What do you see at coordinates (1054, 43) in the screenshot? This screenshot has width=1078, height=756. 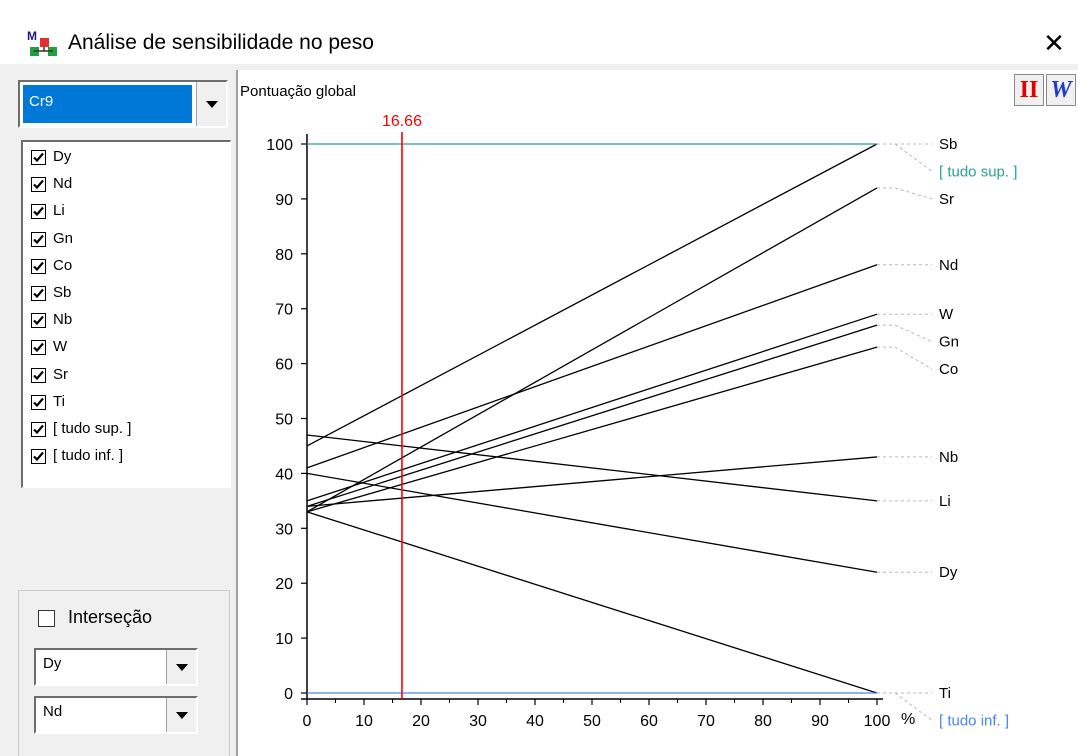 I see `close-button: ✕` at bounding box center [1054, 43].